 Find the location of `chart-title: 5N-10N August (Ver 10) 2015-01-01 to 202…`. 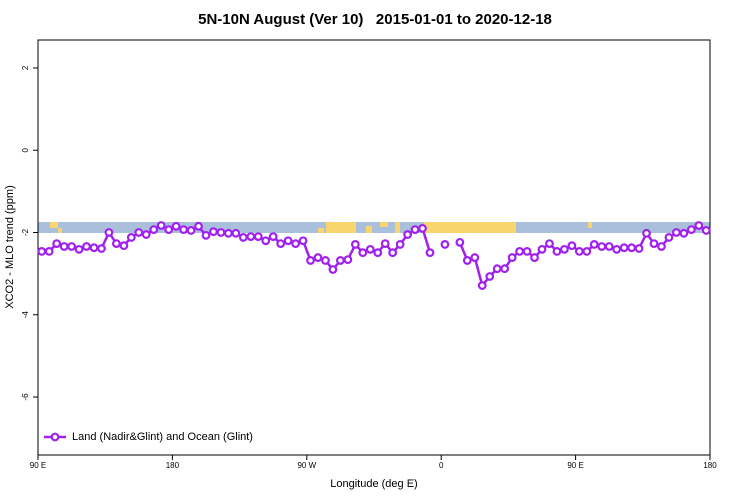

chart-title: 5N-10N August (Ver 10) 2015-01-01 to 202… is located at coordinates (375, 19).